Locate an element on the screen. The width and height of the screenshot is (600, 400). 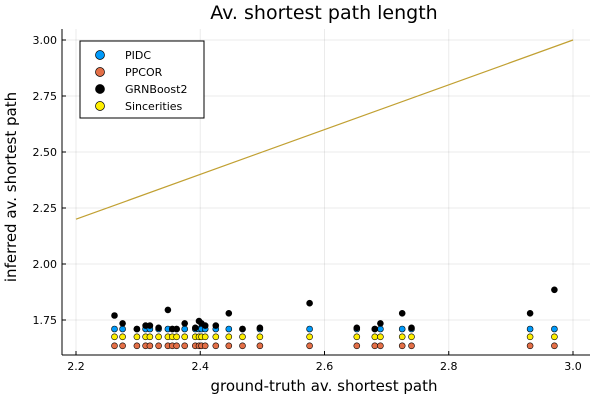
y-axis-ticks: 1.75 2.00 2.25 2.50 2.75 3.00 is located at coordinates (49, 180).